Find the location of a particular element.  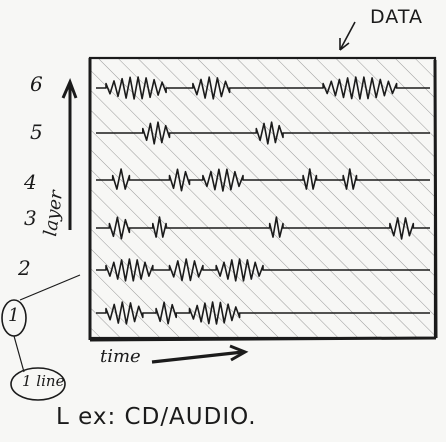

data-label: DATA is located at coordinates (396, 17).